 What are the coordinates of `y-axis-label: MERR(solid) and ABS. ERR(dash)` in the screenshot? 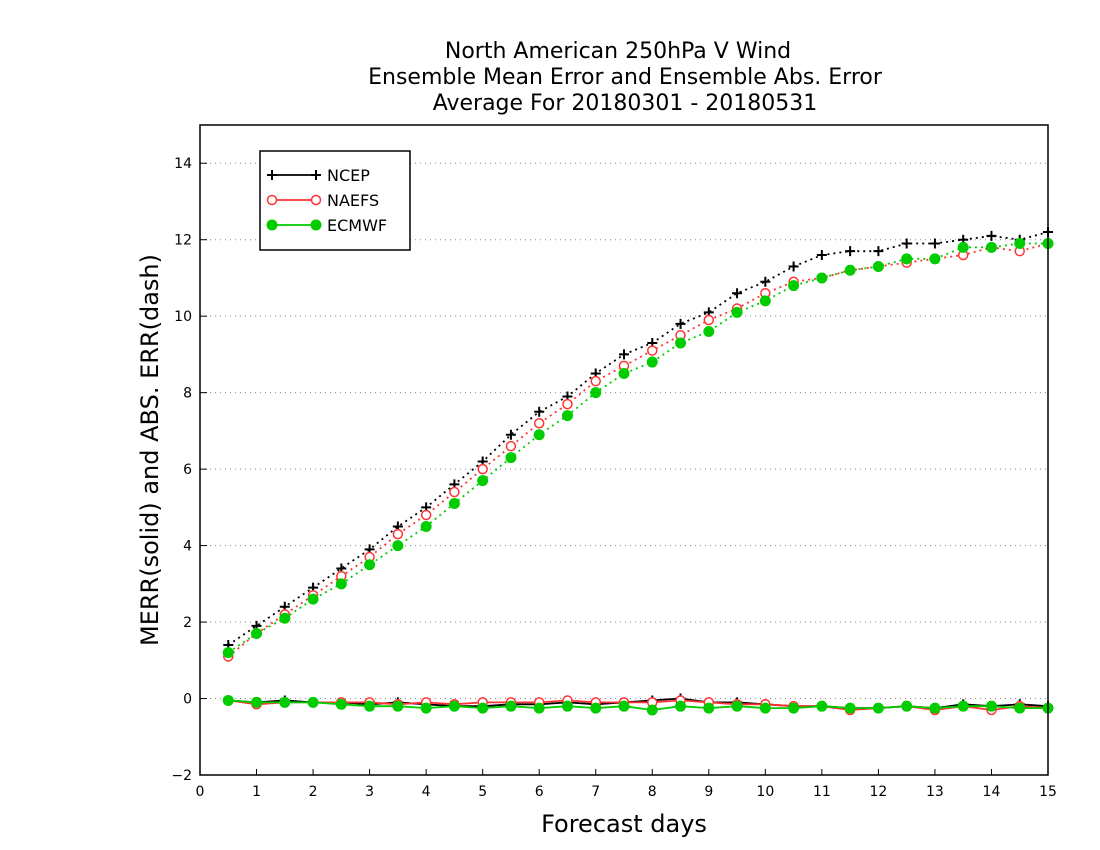 It's located at (150, 450).